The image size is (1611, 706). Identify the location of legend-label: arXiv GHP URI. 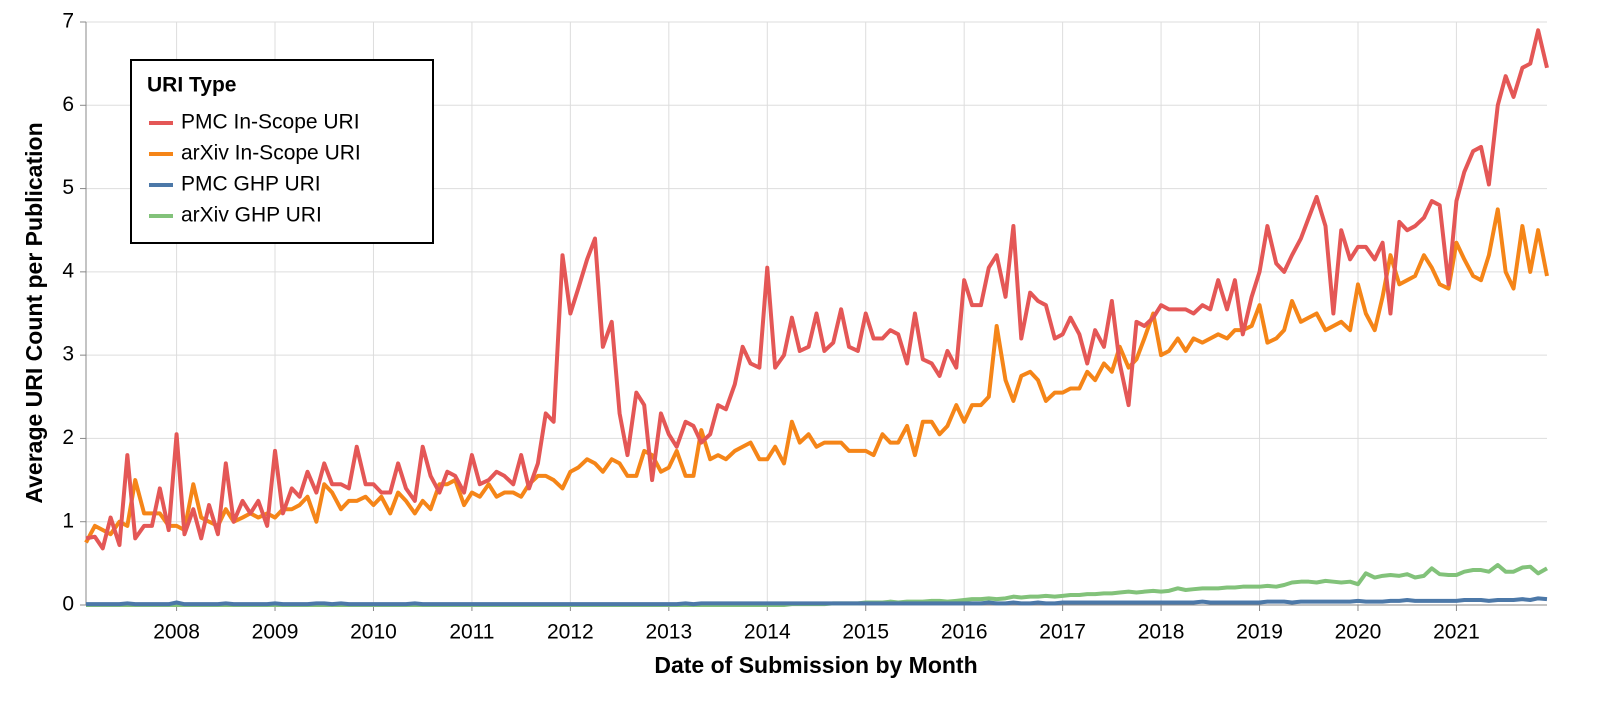
(251, 215).